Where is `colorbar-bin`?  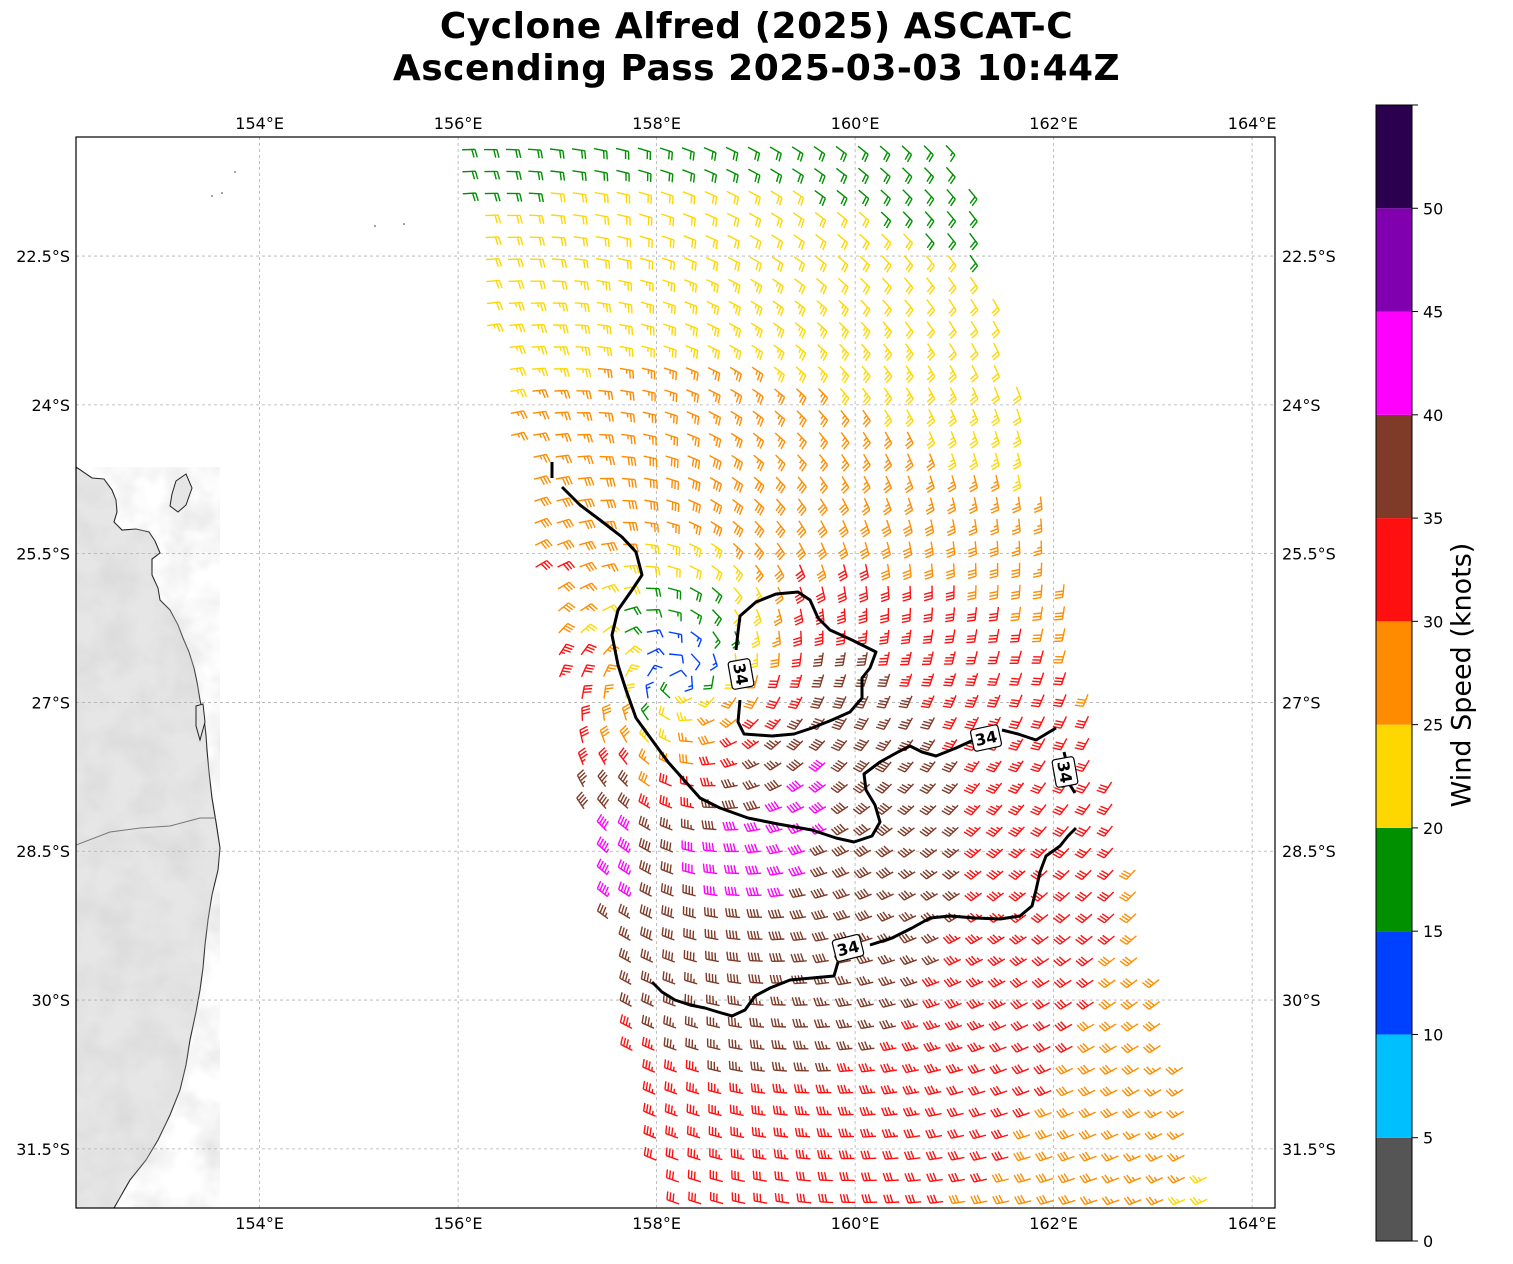
colorbar-bin is located at coordinates (1394, 466).